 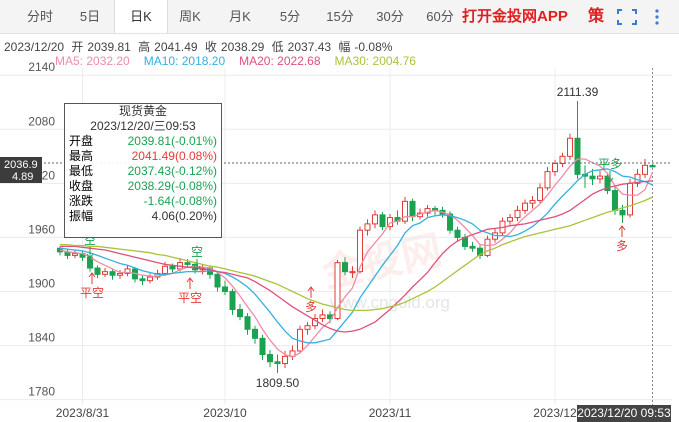 What do you see at coordinates (278, 383) in the screenshot?
I see `extreme-label: 1809.50` at bounding box center [278, 383].